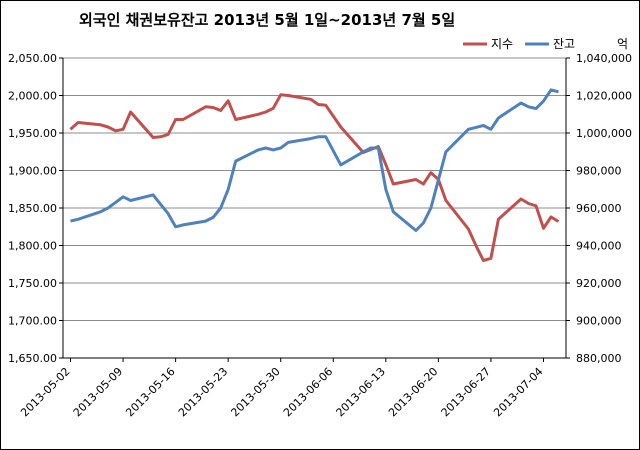  What do you see at coordinates (32, 58) in the screenshot?
I see `y-left-tick-label: 2,050.00` at bounding box center [32, 58].